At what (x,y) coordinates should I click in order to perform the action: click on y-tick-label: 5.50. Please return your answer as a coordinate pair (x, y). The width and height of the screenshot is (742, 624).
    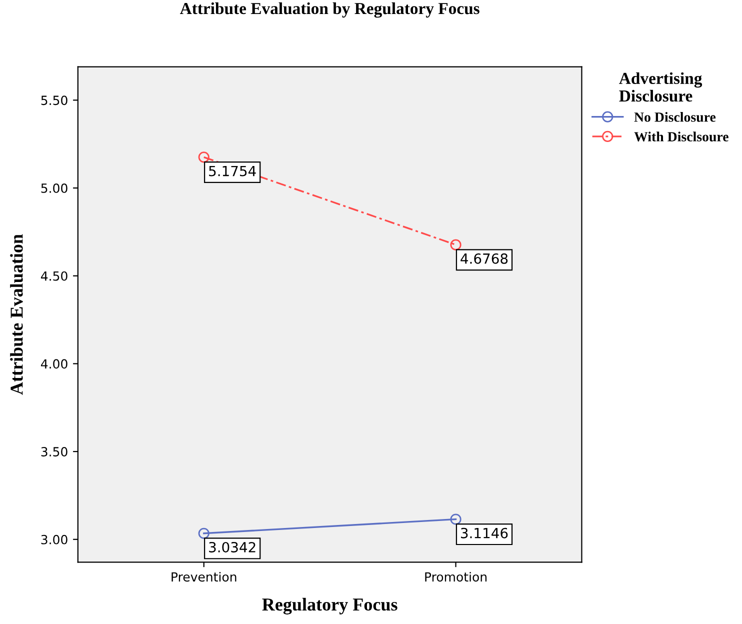
    Looking at the image, I should click on (54, 101).